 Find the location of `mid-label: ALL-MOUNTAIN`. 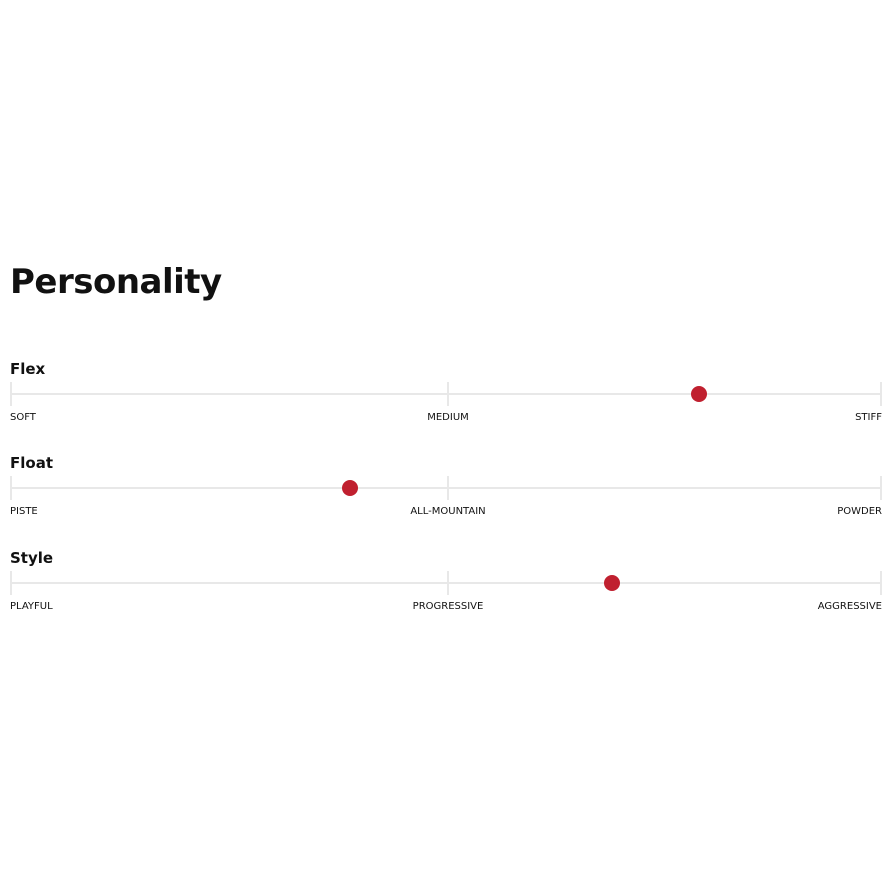

mid-label: ALL-MOUNTAIN is located at coordinates (448, 511).